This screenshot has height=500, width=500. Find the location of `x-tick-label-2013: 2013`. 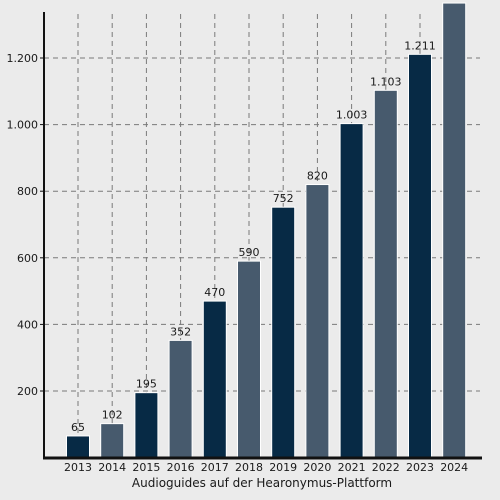

x-tick-label-2013: 2013 is located at coordinates (78, 467).